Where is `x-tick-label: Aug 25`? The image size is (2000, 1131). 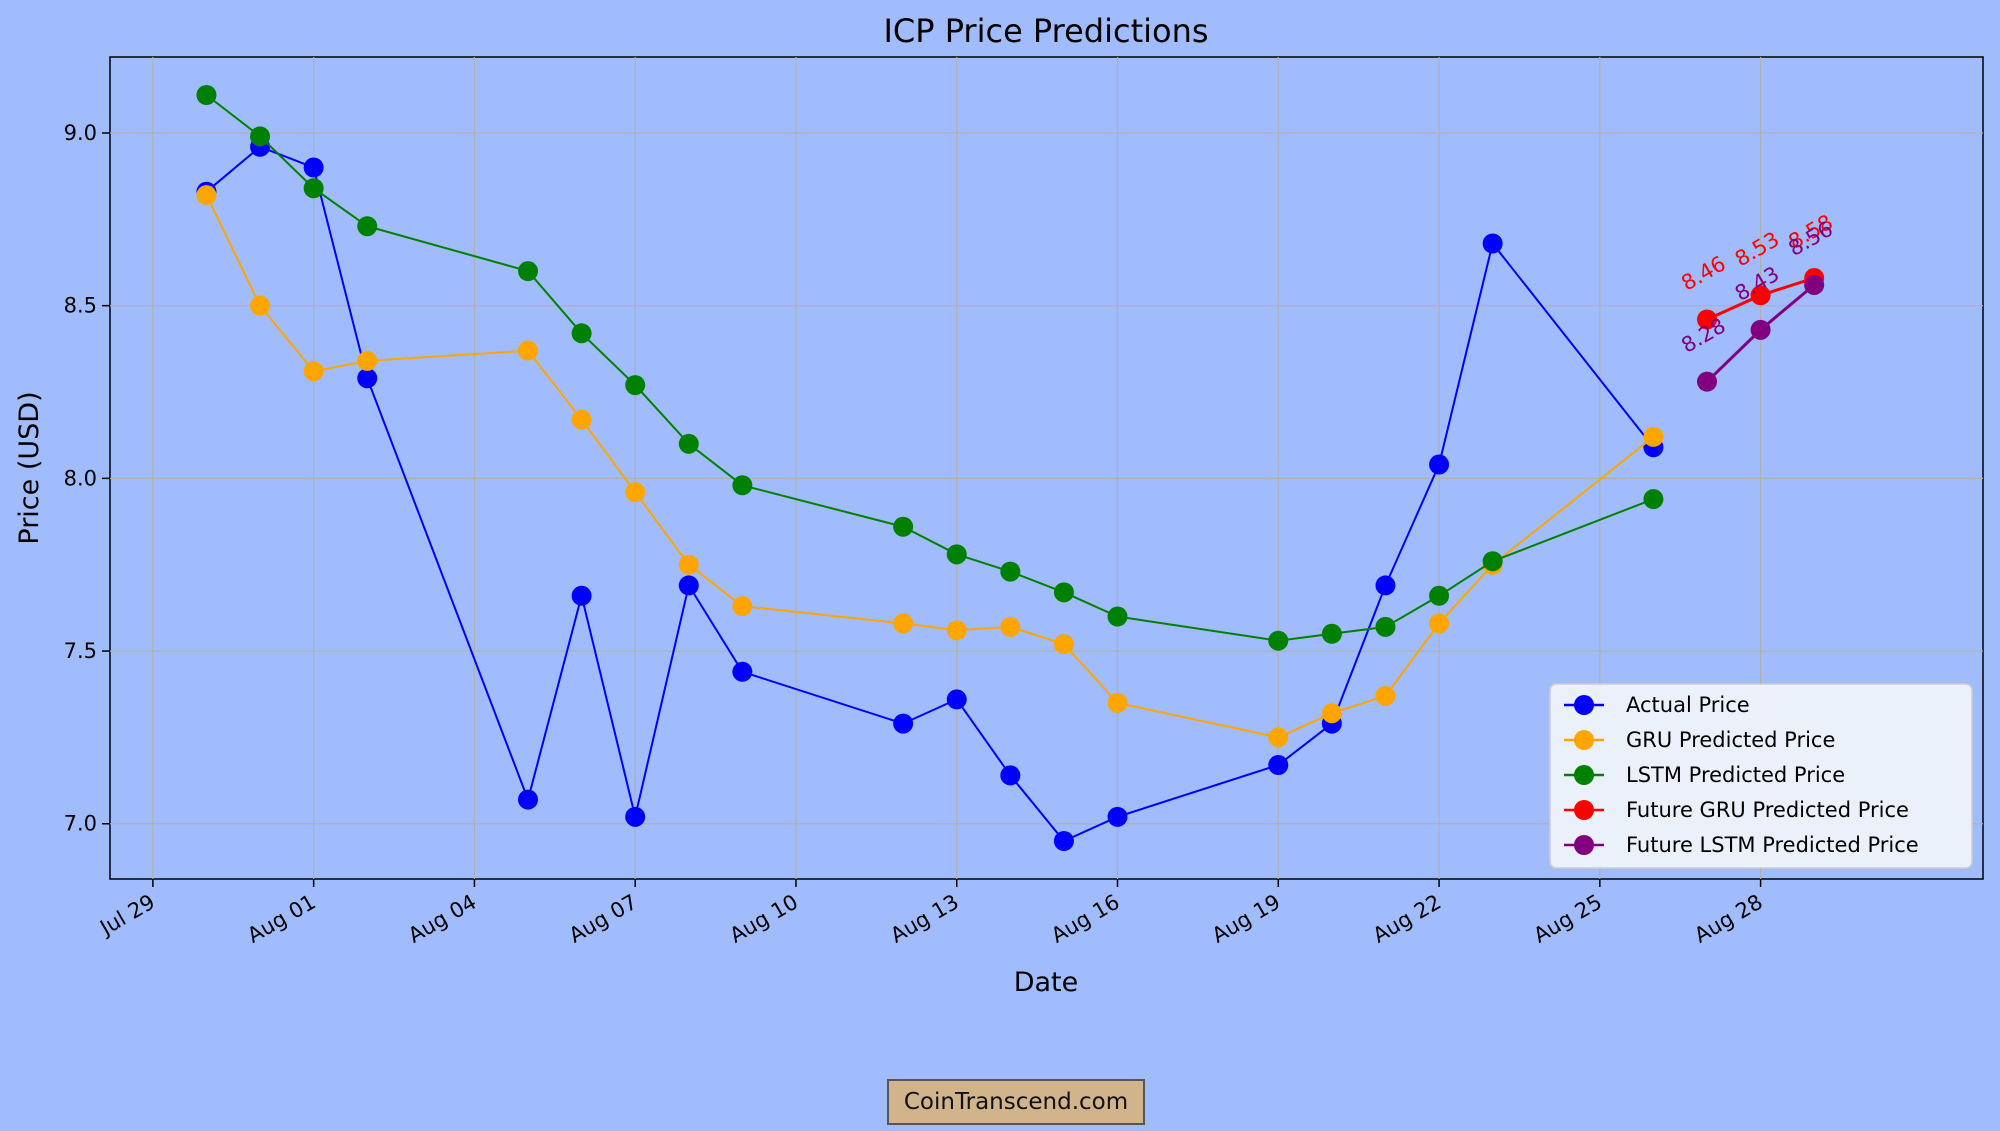
x-tick-label: Aug 25 is located at coordinates (1567, 919).